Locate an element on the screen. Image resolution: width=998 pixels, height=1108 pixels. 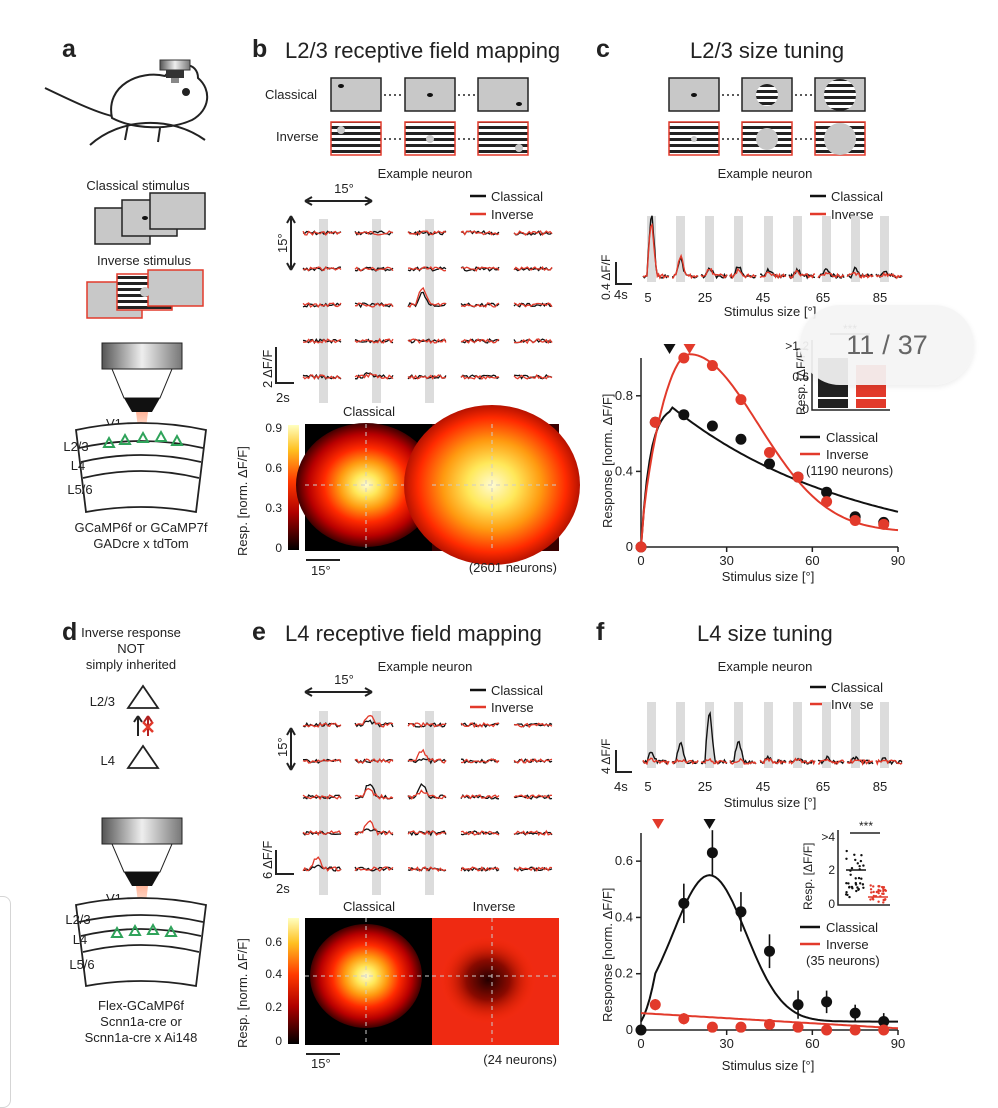
x-tick-label: 30 is located at coordinates (726, 1043).